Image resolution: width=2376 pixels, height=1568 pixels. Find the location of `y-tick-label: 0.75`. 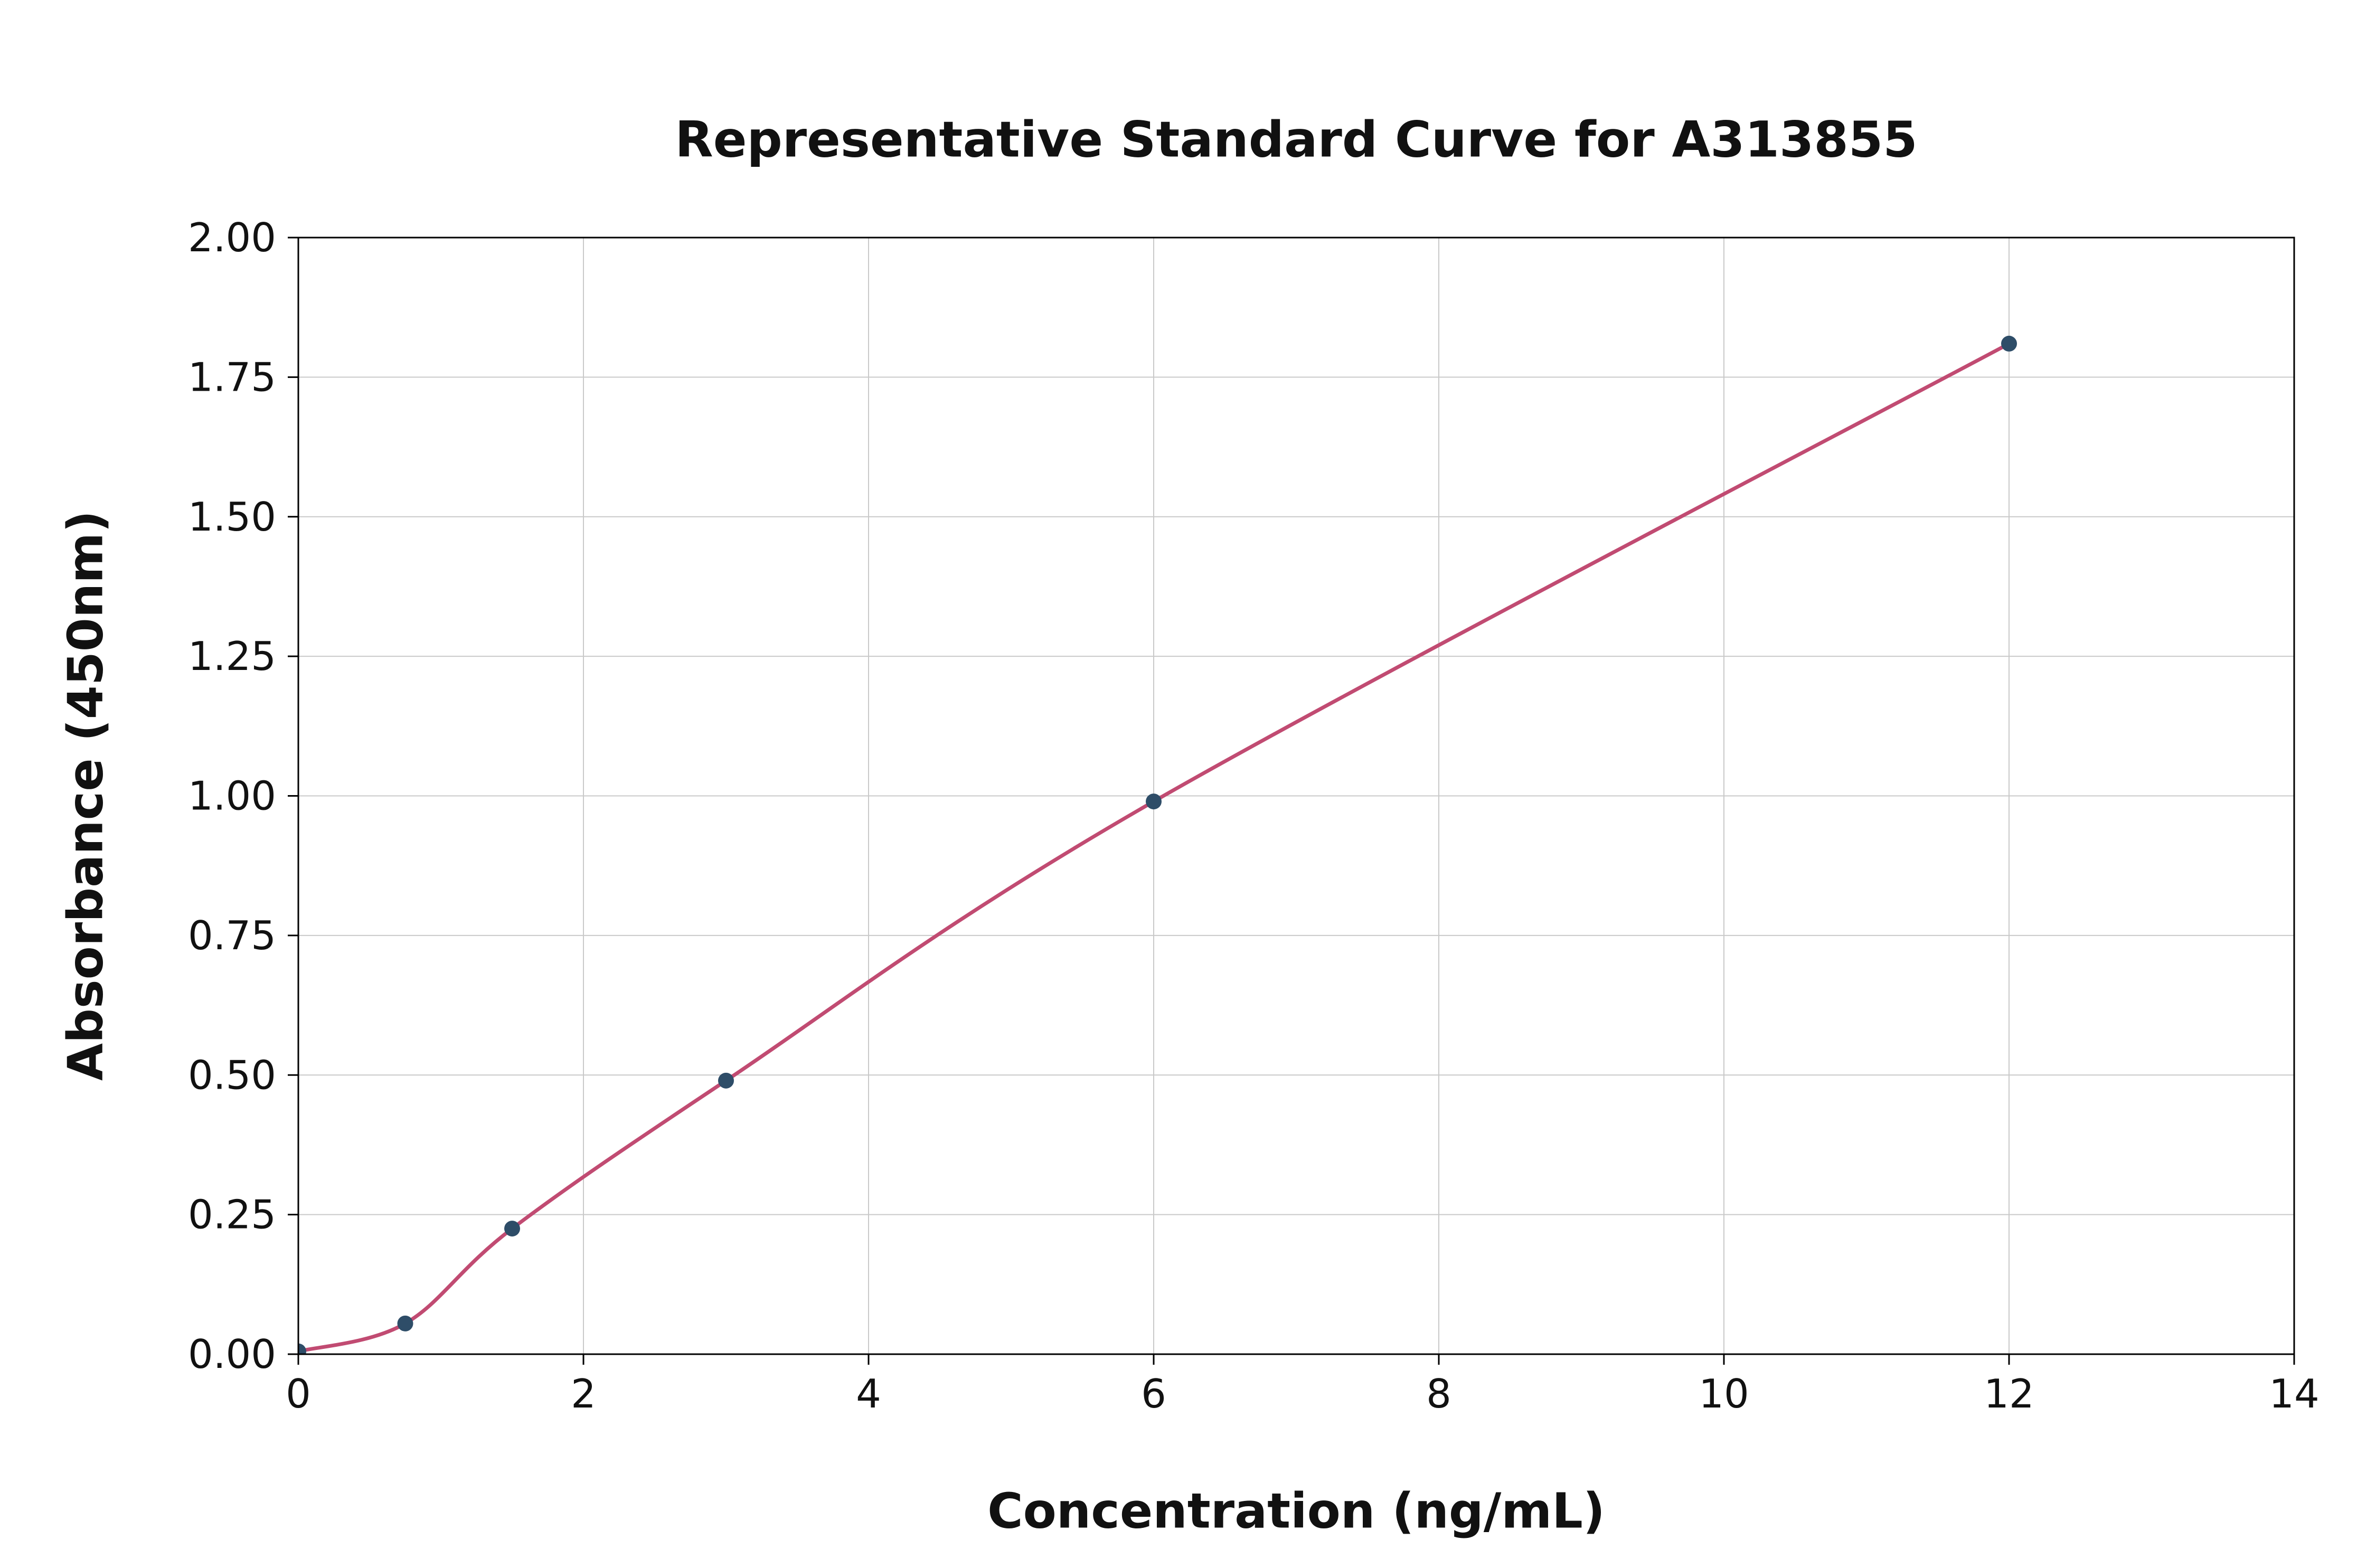

y-tick-label: 0.75 is located at coordinates (232, 936).